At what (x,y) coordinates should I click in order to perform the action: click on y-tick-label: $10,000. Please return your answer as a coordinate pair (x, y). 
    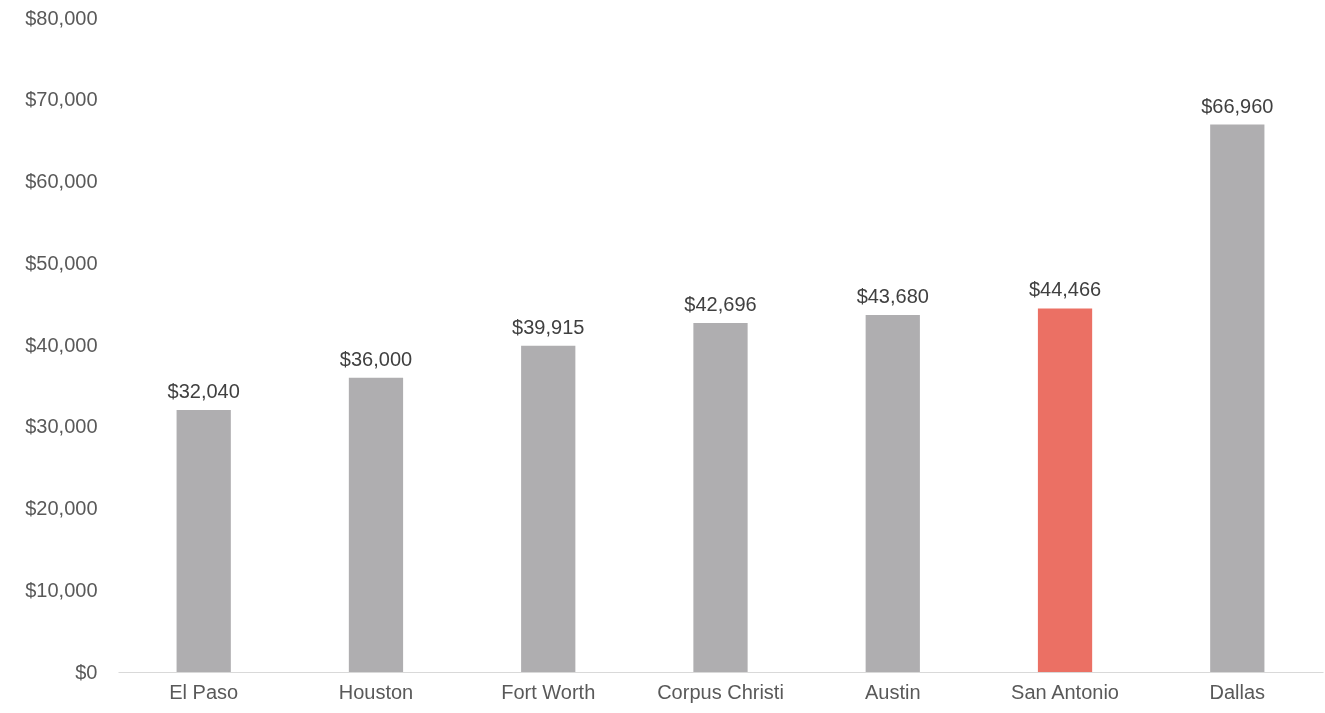
    Looking at the image, I should click on (61, 589).